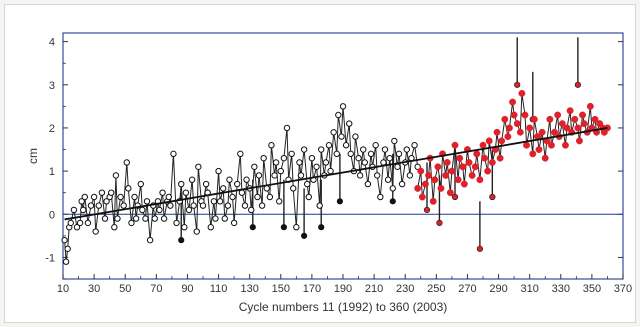 The image size is (640, 327). I want to click on y-tick-label: -1, so click(50, 258).